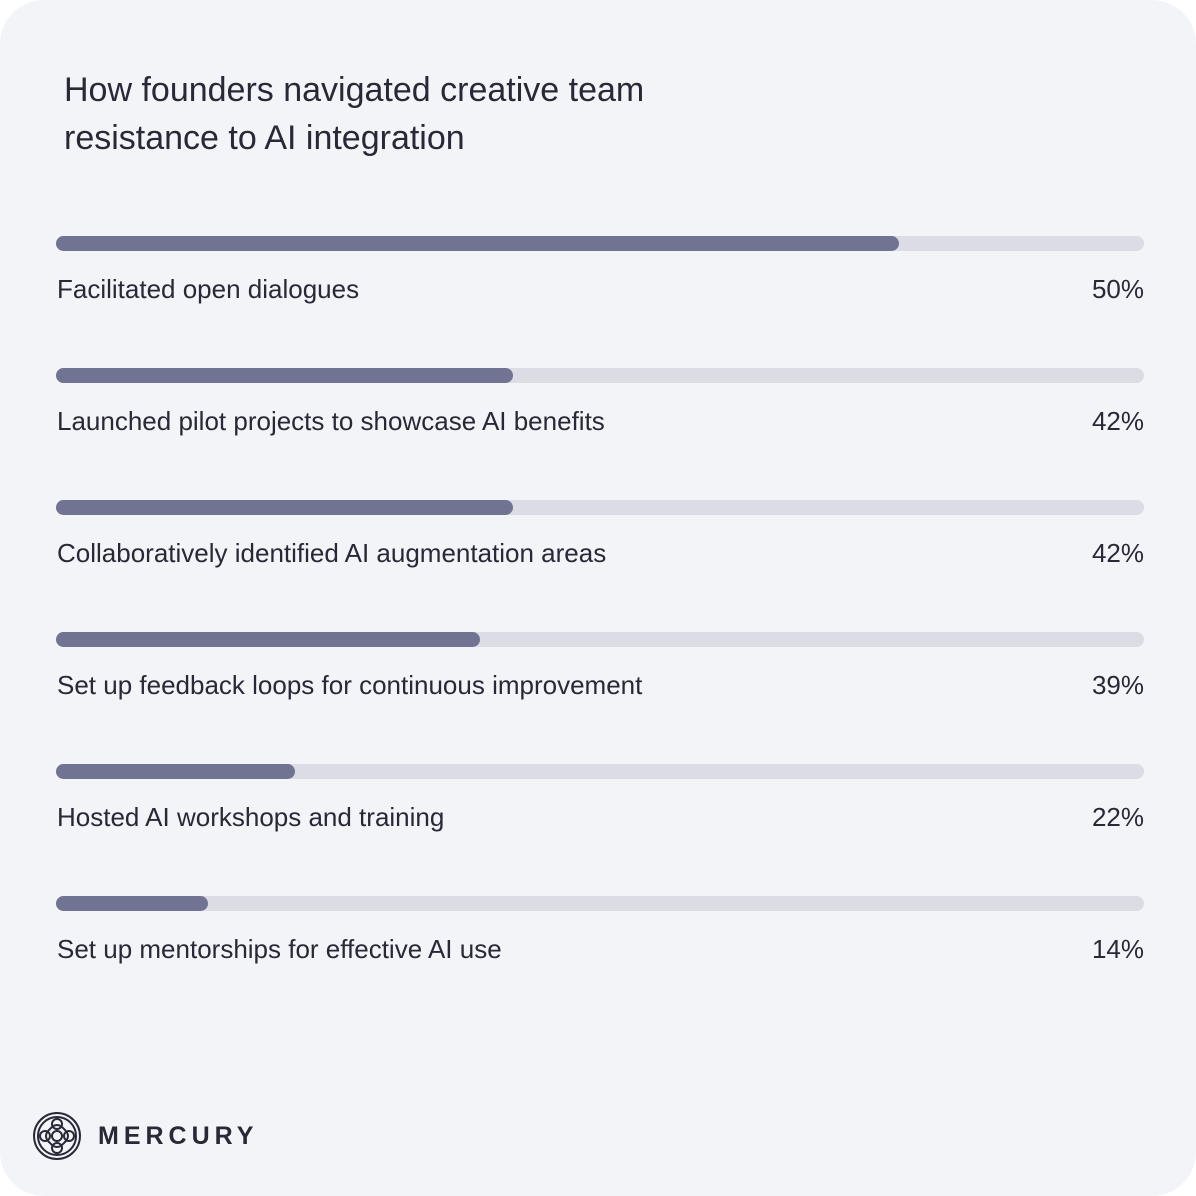 This screenshot has height=1196, width=1196. What do you see at coordinates (600, 830) in the screenshot?
I see `bar-row: Hosted AI workshops and training 22%` at bounding box center [600, 830].